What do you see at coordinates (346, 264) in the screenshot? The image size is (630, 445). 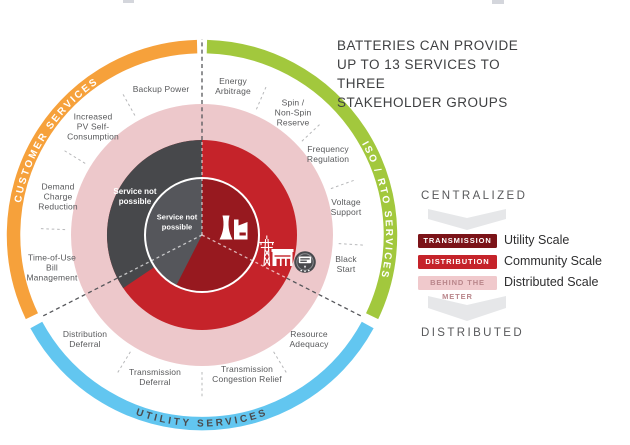 I see `service-label-black-start: Black Start` at bounding box center [346, 264].